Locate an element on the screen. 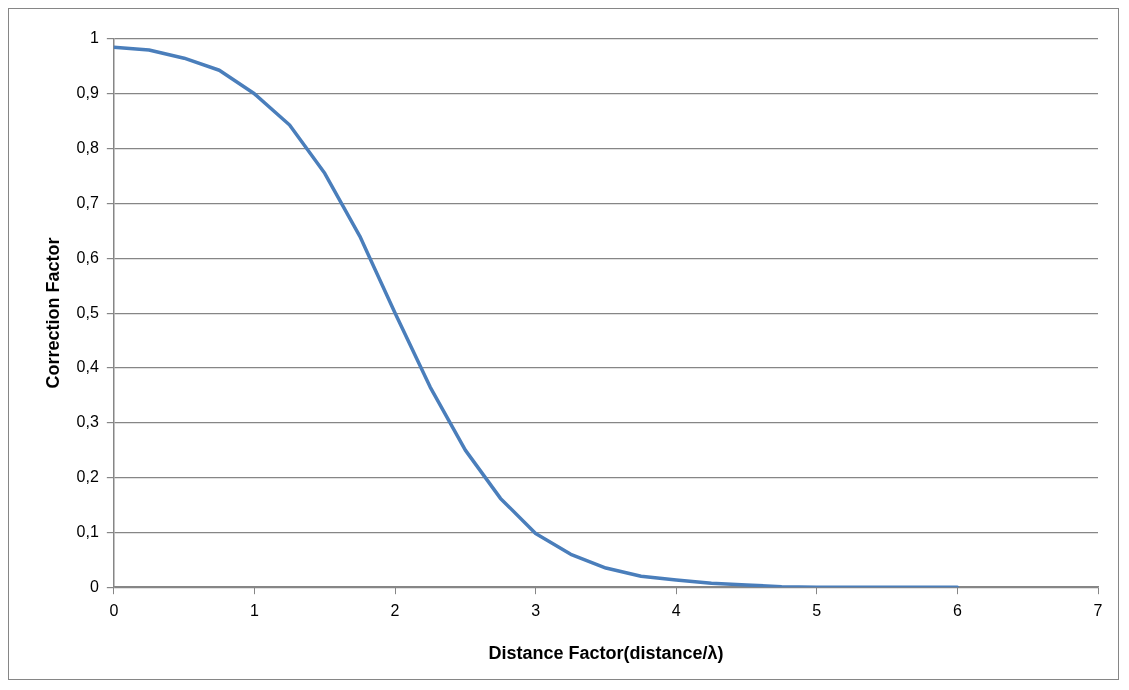 This screenshot has height=690, width=1129. x-tick-label: 0 is located at coordinates (114, 611).